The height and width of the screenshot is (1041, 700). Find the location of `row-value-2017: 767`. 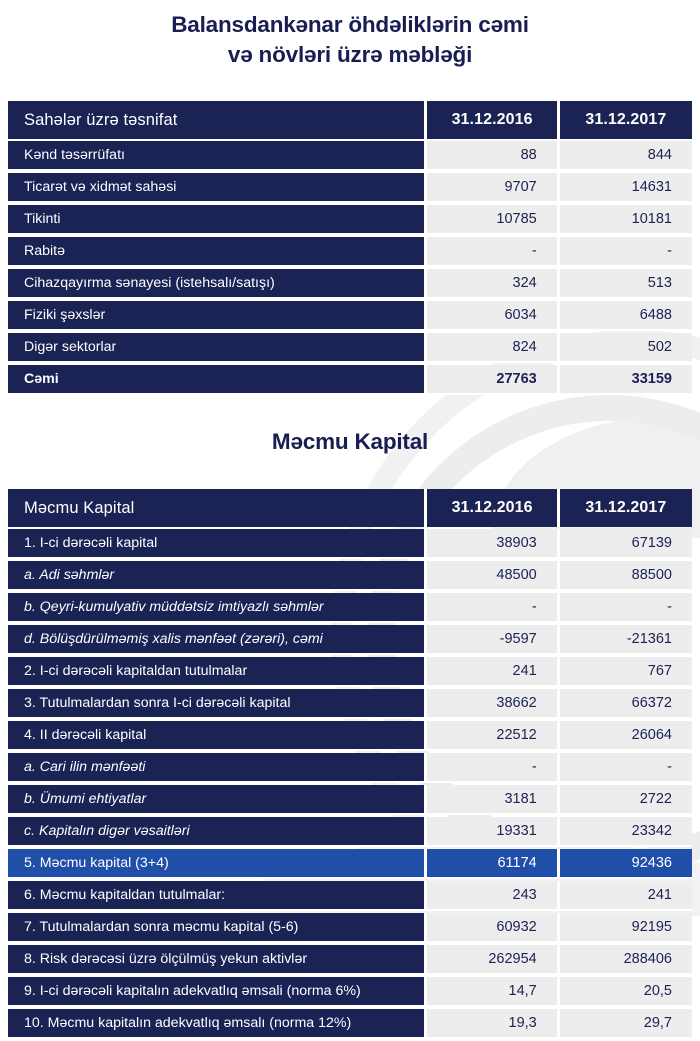

row-value-2017: 767 is located at coordinates (625, 672).